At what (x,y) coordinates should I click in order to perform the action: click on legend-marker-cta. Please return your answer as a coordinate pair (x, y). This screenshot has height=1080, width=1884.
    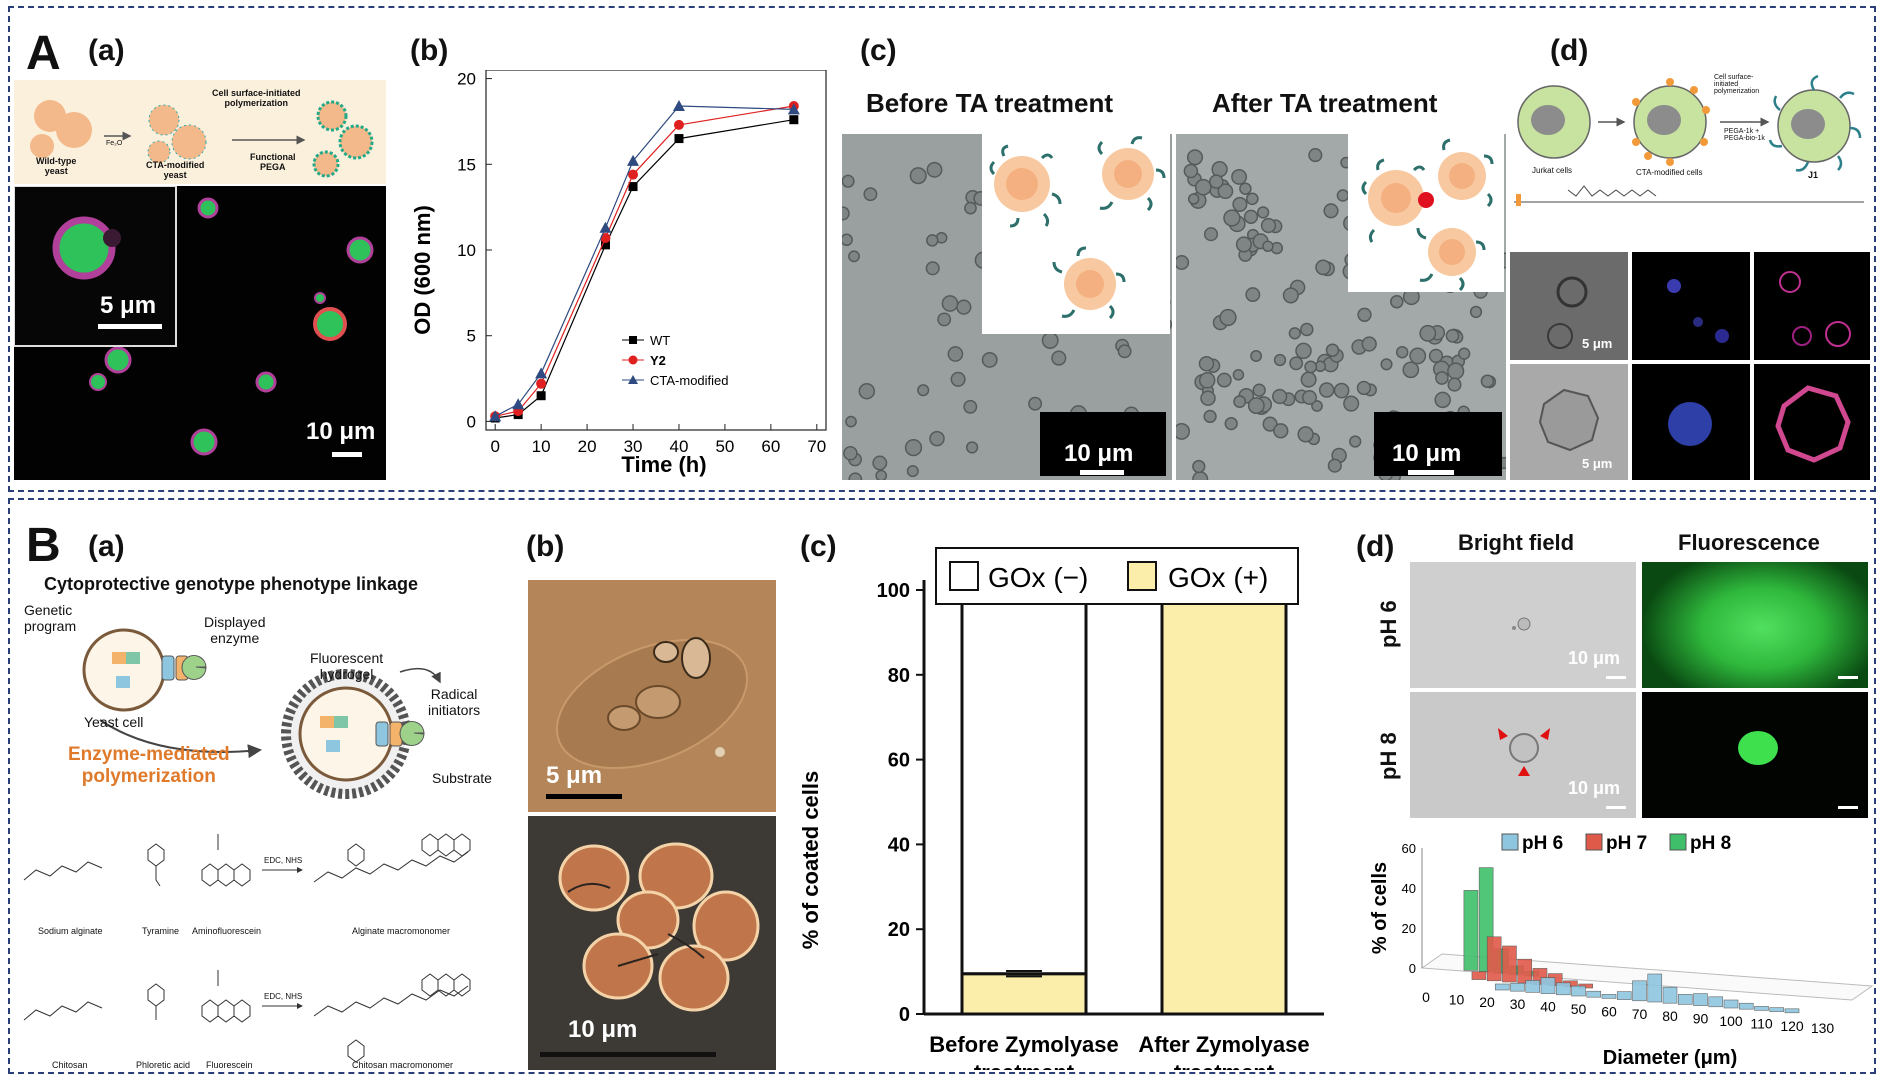
    Looking at the image, I should click on (633, 379).